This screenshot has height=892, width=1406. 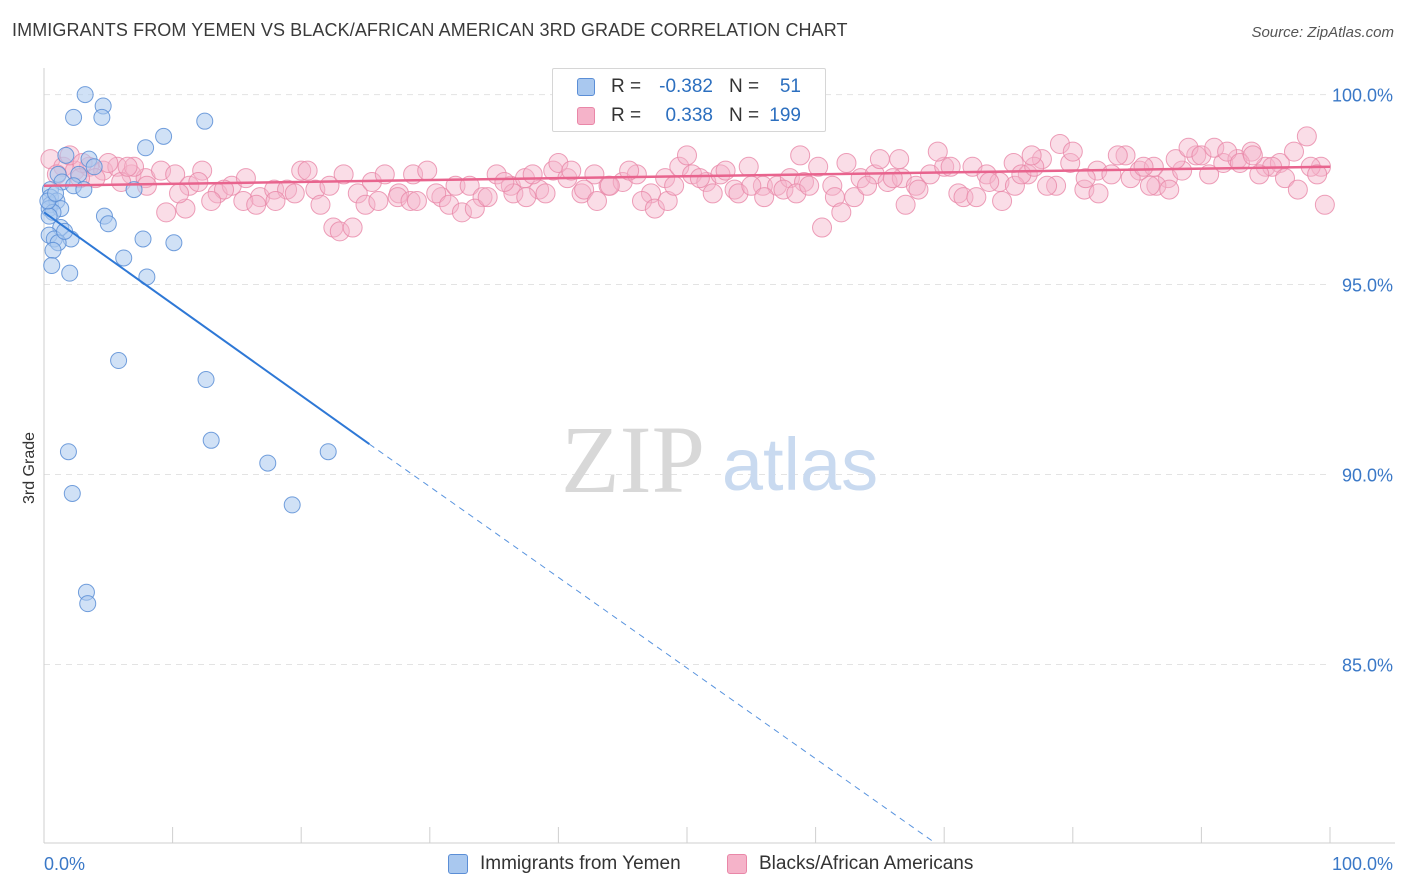 What do you see at coordinates (737, 864) in the screenshot?
I see `legend-swatch-pink` at bounding box center [737, 864].